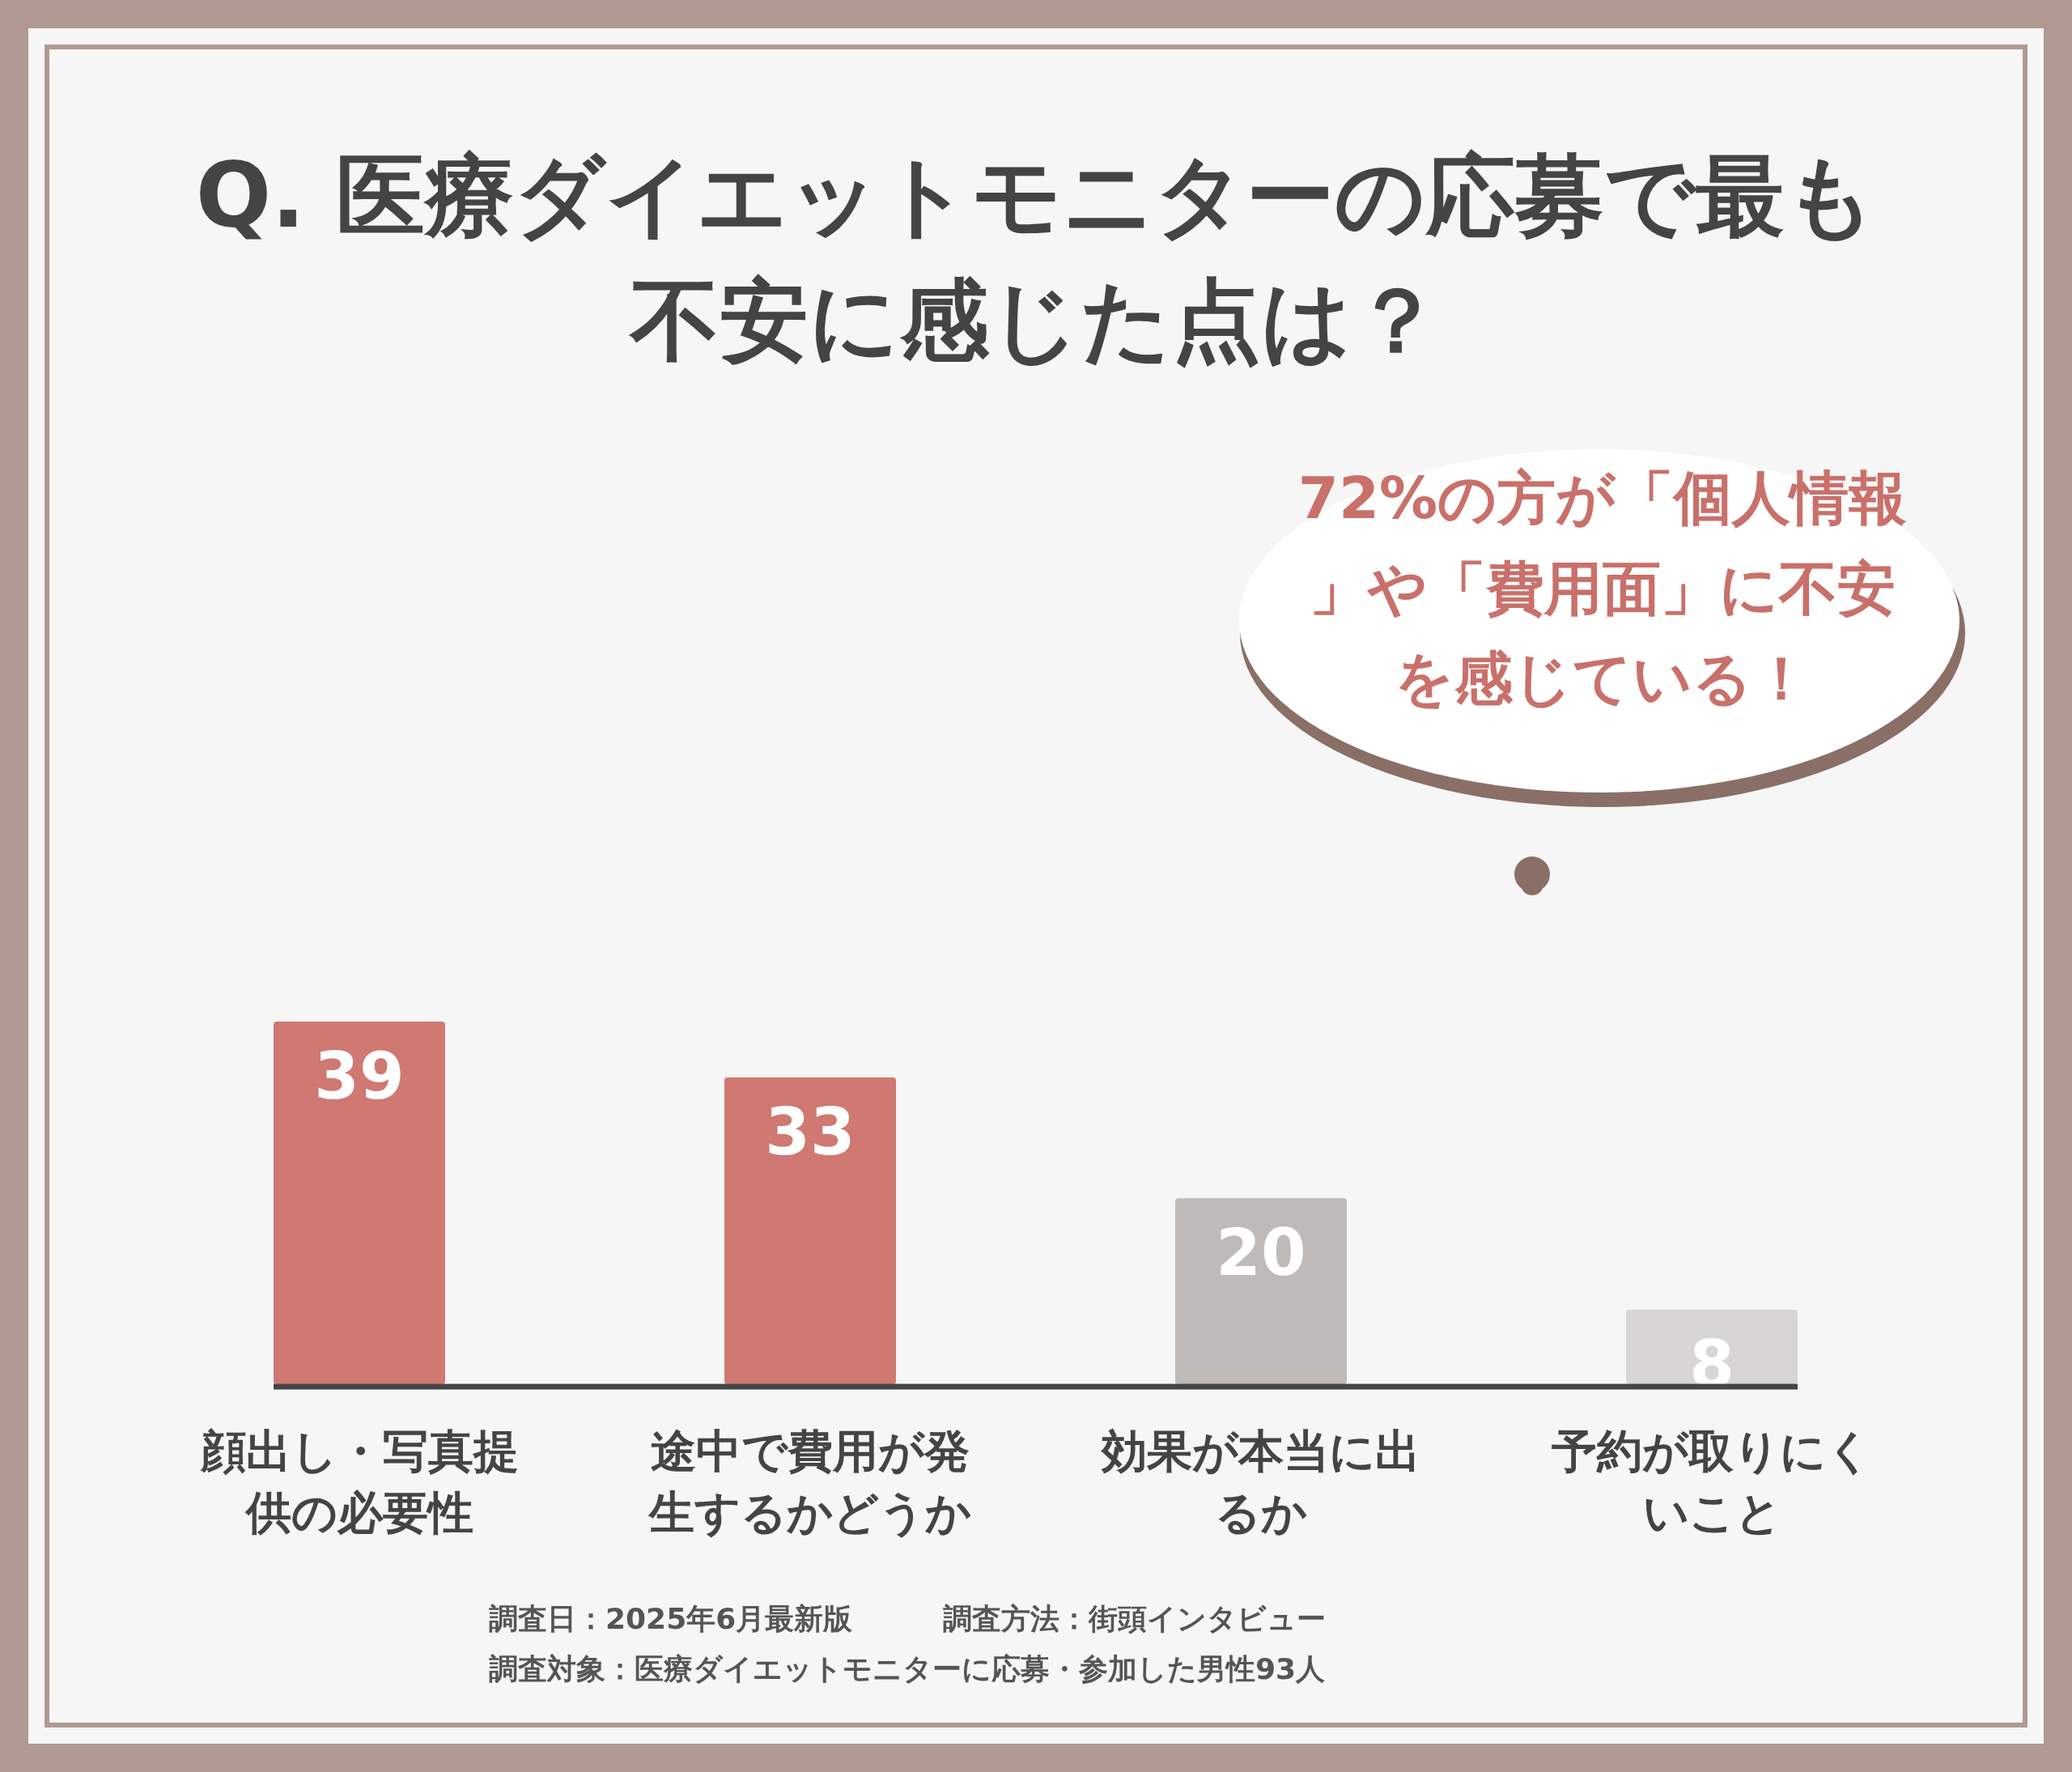  What do you see at coordinates (1260, 1482) in the screenshot?
I see `x-tick-label: 効果が本当に出るか` at bounding box center [1260, 1482].